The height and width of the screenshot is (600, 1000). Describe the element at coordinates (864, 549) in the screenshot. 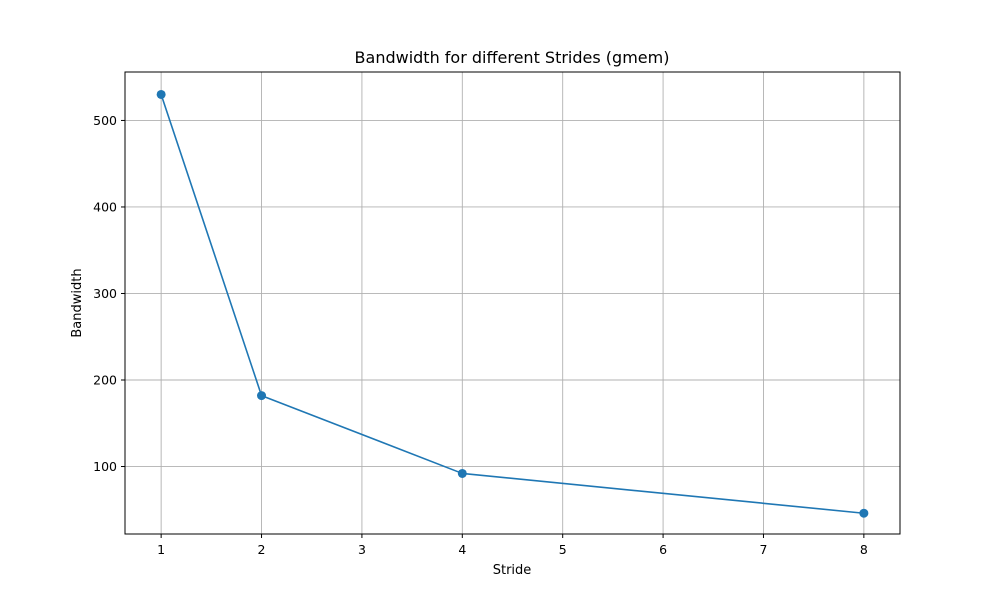

I see `x-tick-label: 8` at that location.